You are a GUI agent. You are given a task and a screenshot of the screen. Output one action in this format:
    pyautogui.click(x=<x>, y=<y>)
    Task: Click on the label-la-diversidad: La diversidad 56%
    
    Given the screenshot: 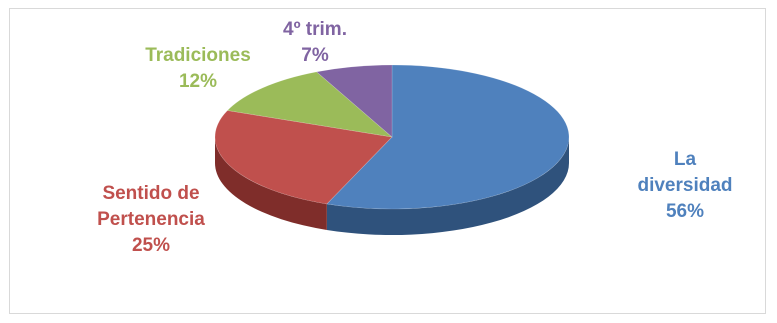 What is the action you would take?
    pyautogui.click(x=685, y=186)
    